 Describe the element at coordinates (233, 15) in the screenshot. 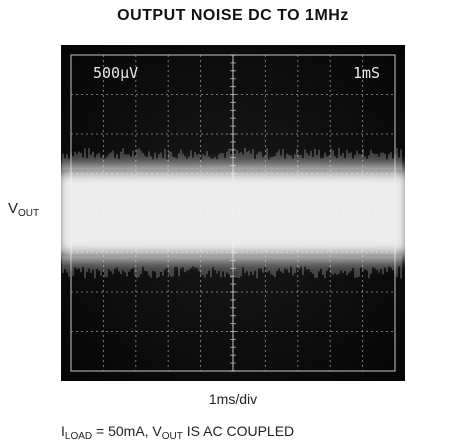

I see `chart-title: OUTPUT NOISE DC TO 1MHz` at that location.